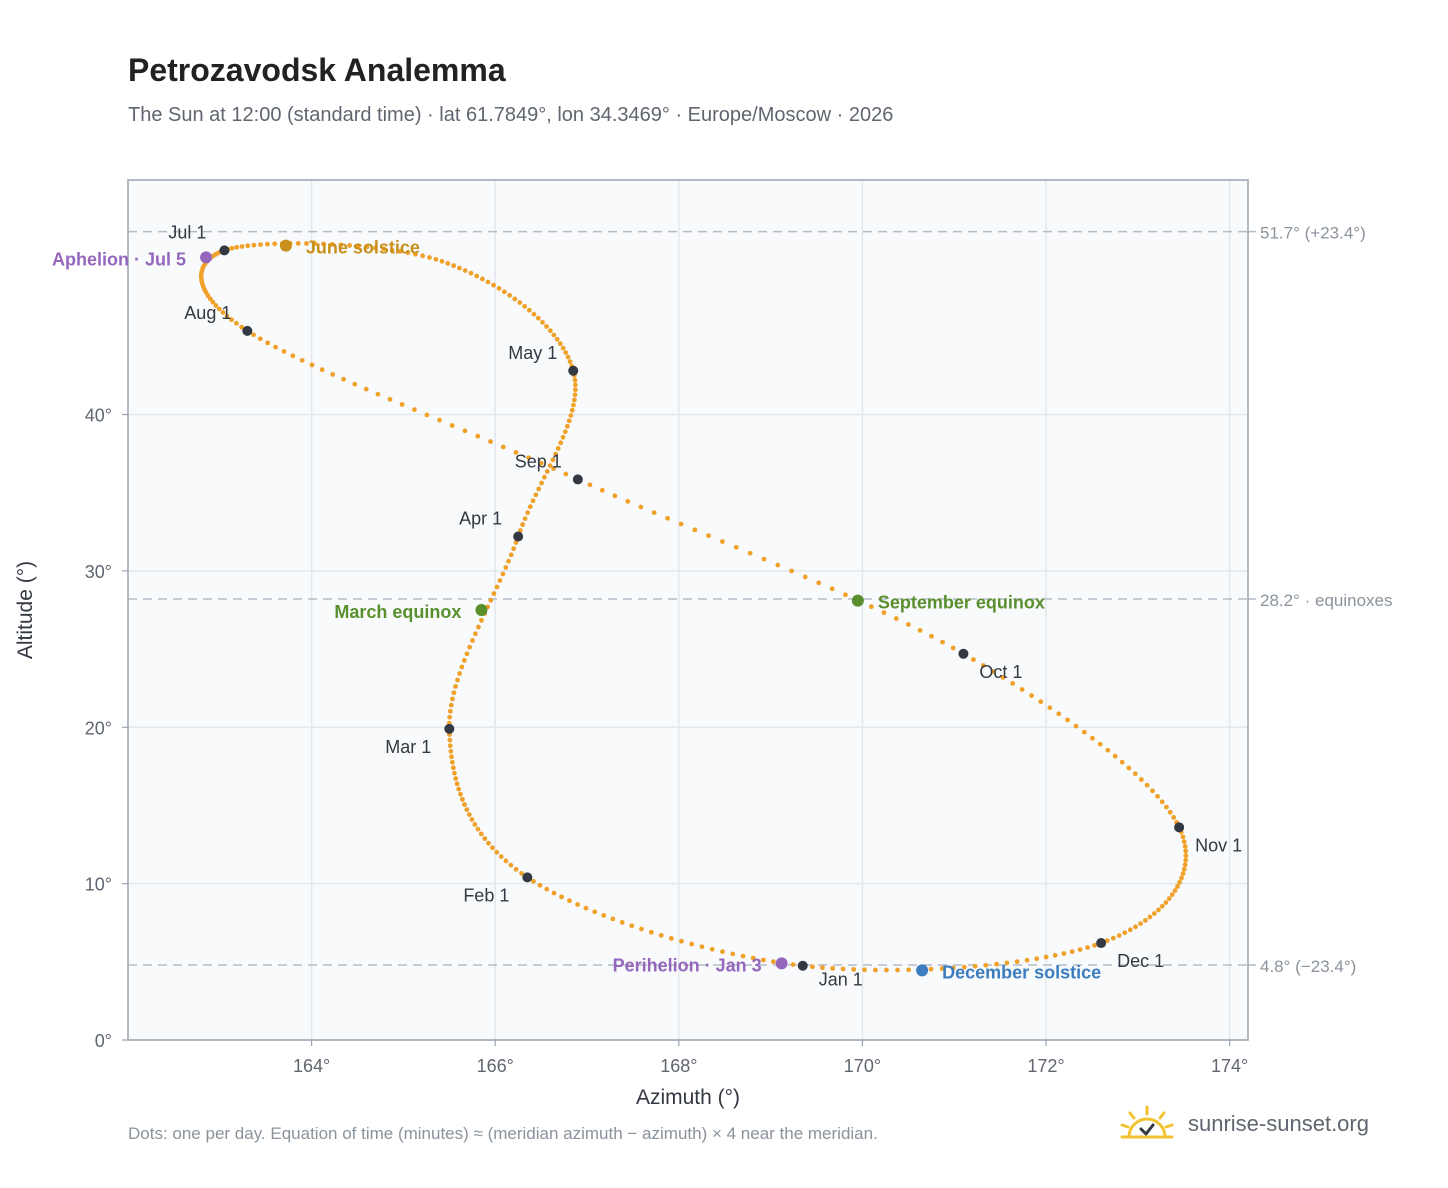 This screenshot has width=1448, height=1188. Describe the element at coordinates (119, 259) in the screenshot. I see `event-label: Aphelion · Jul 5` at that location.